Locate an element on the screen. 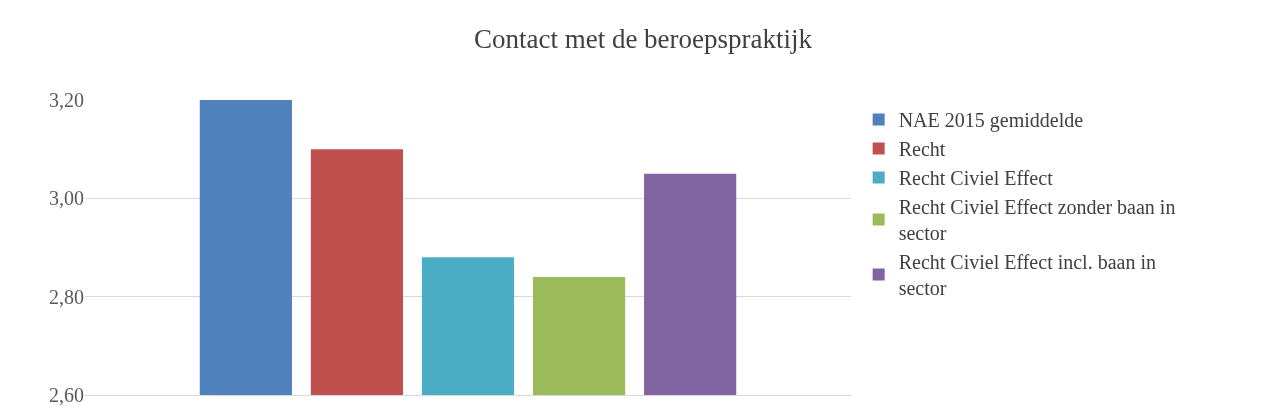 Image resolution: width=1286 pixels, height=418 pixels. y-tick-label: 3,00 is located at coordinates (66, 198).